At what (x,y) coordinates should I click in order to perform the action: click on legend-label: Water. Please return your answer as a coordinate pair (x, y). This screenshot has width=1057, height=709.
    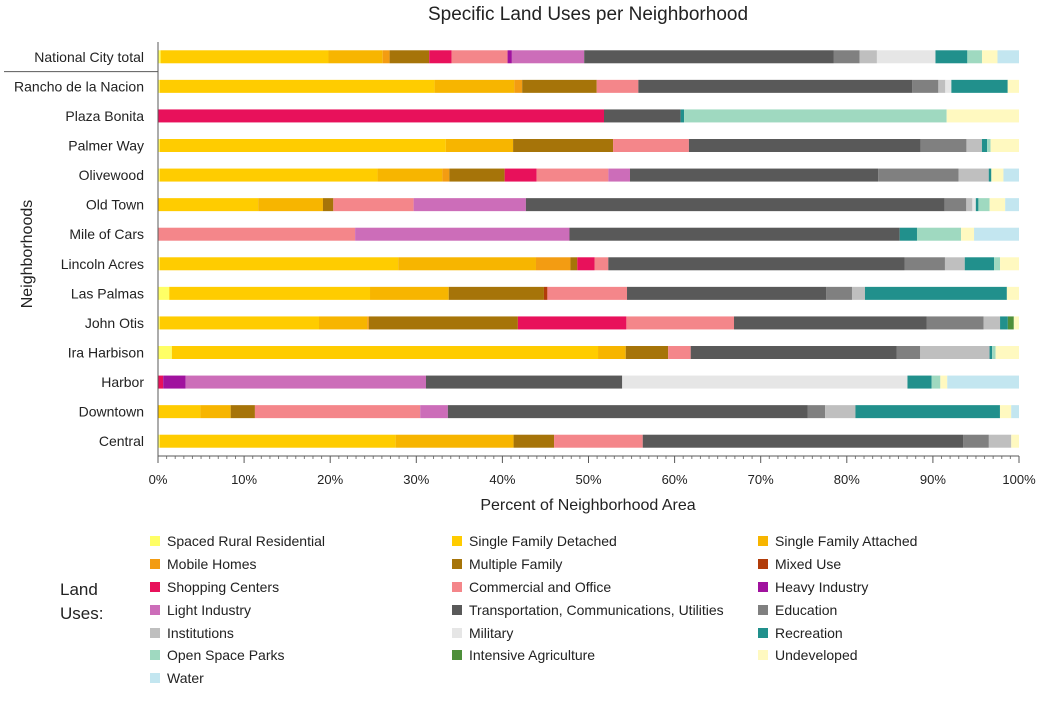
    Looking at the image, I should click on (185, 678).